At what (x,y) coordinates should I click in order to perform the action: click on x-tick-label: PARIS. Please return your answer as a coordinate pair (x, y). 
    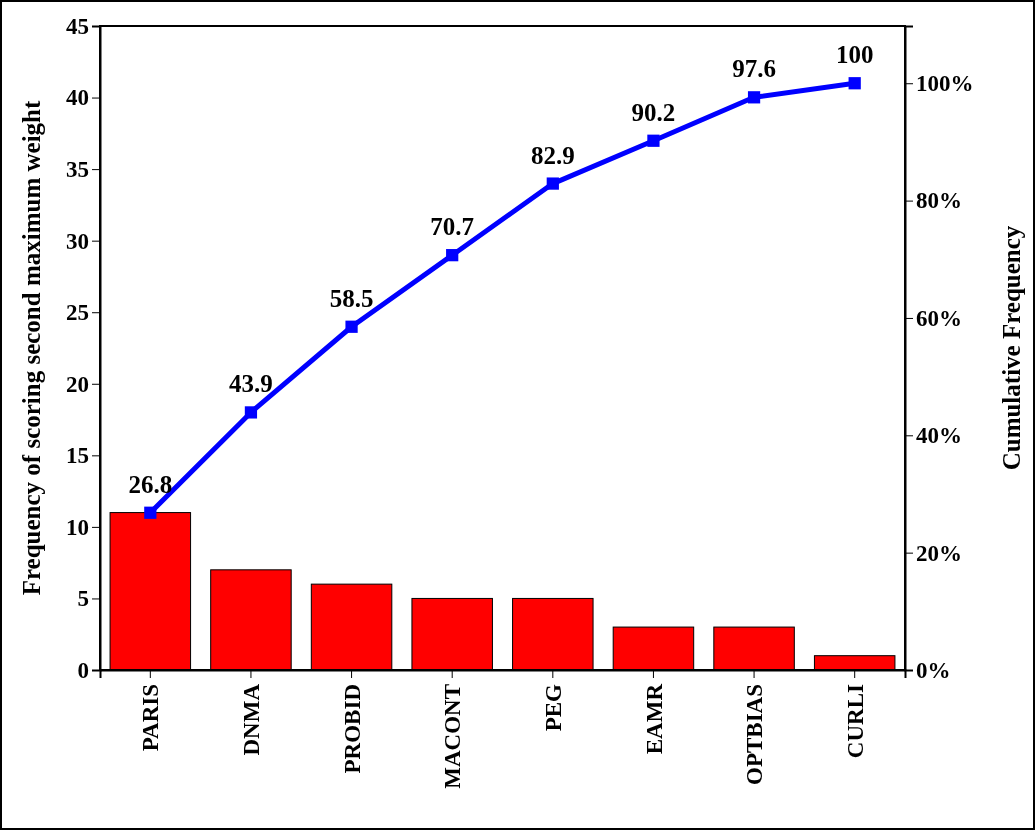
    Looking at the image, I should click on (151, 718).